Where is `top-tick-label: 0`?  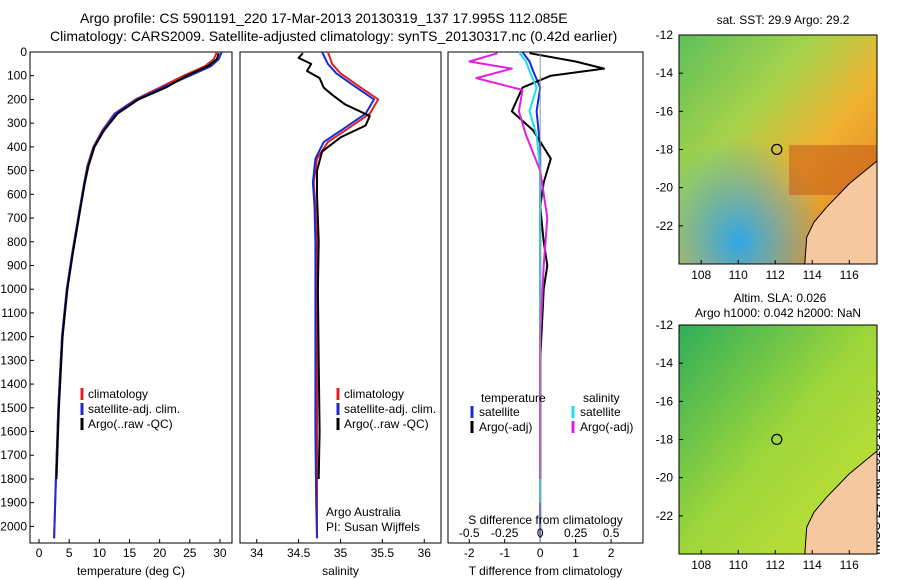 top-tick-label: 0 is located at coordinates (540, 533).